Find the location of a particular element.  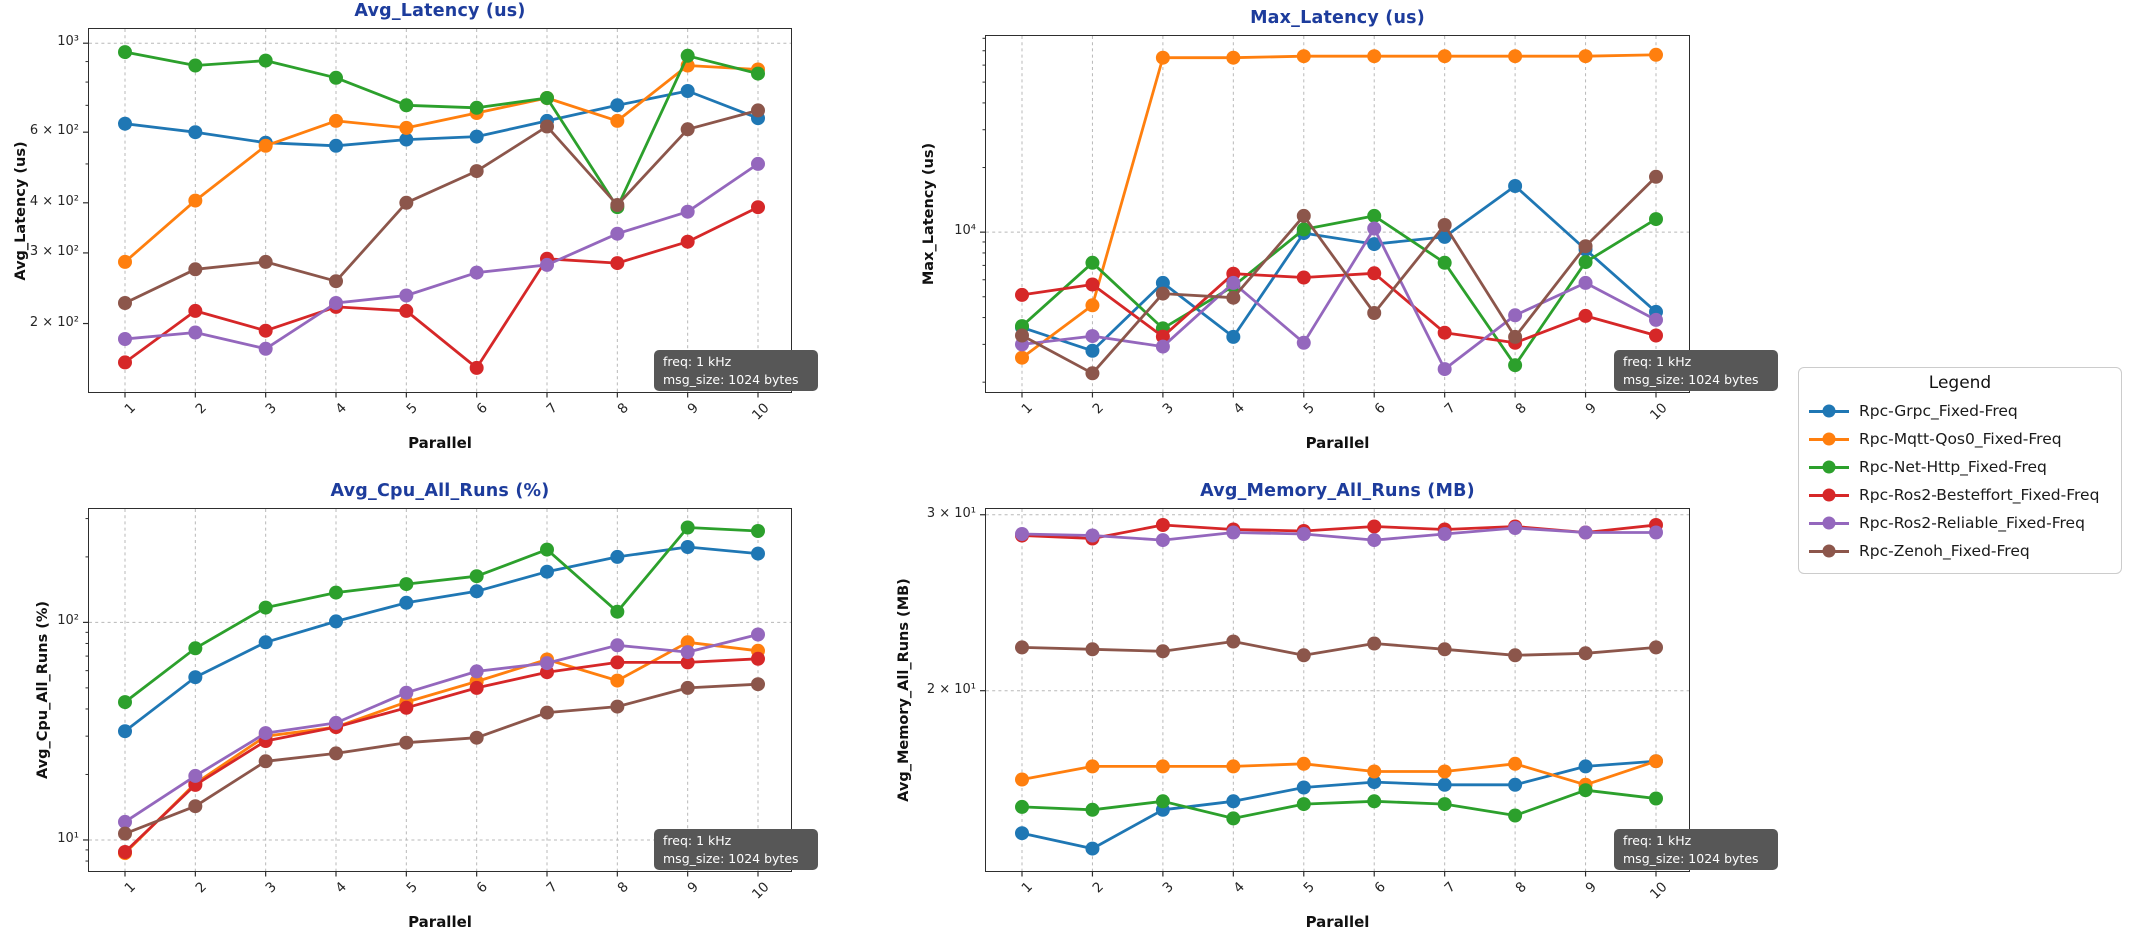

chart-title: Max_Latency (us) is located at coordinates (1337, 18).